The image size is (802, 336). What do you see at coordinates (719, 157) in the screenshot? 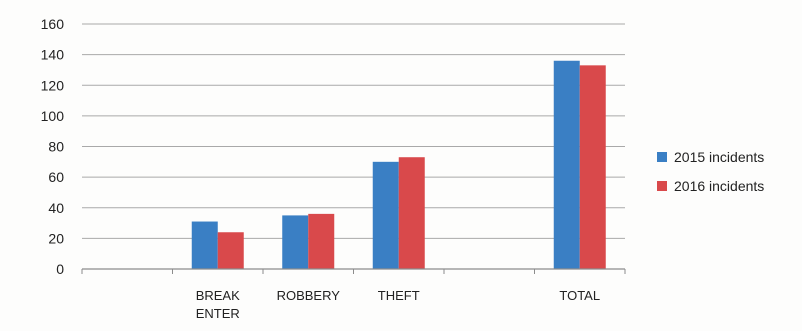
I see `legend-label: 2015 incidents` at bounding box center [719, 157].